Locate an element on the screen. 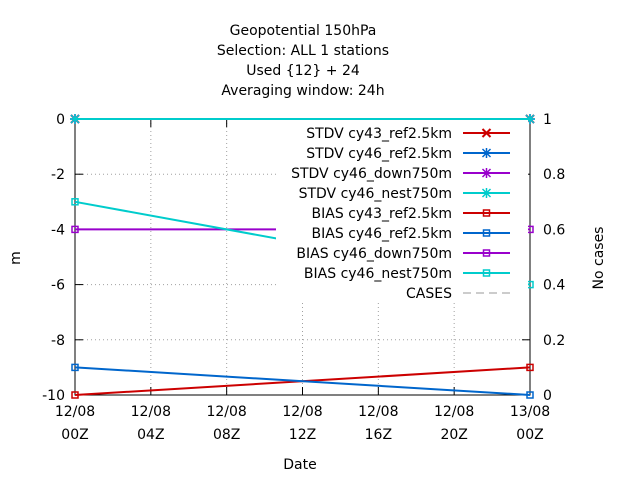  title-line: Geopotential 150hPa is located at coordinates (303, 31).